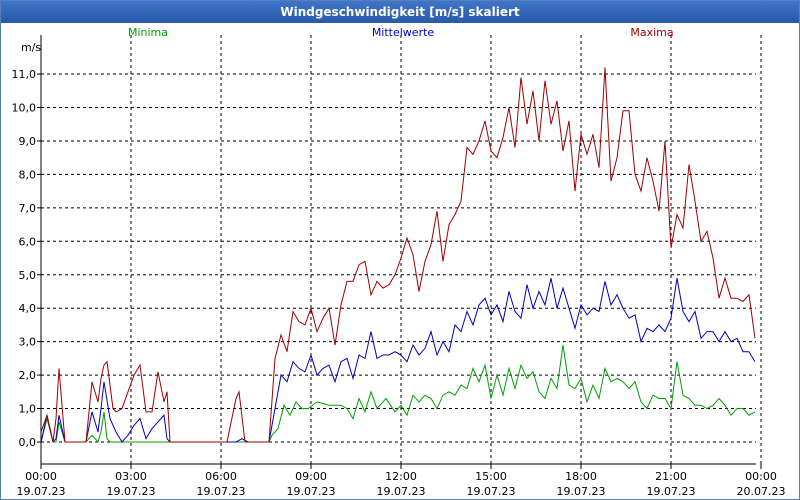 The image size is (800, 500). I want to click on x-tick-time-label: 15:00, so click(491, 476).